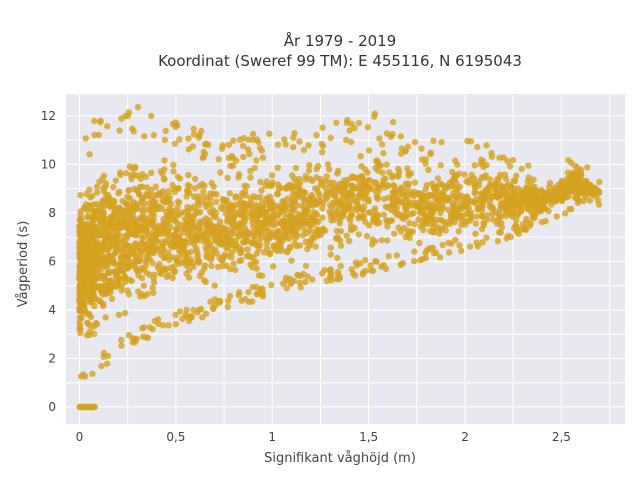 The image size is (640, 484). What do you see at coordinates (52, 213) in the screenshot?
I see `y-tick-label: 8` at bounding box center [52, 213].